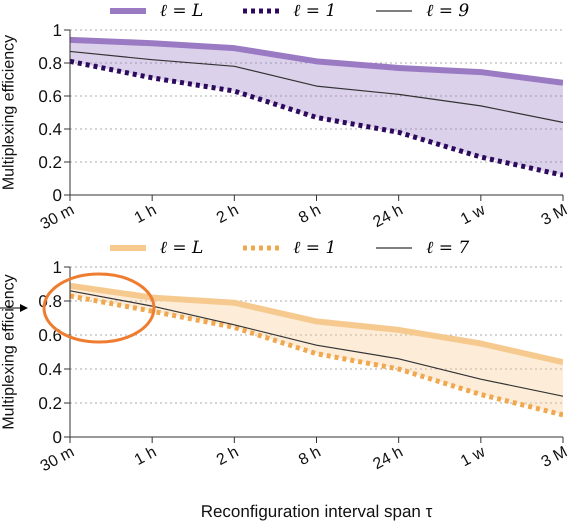 The height and width of the screenshot is (526, 579). I want to click on y-tick-label: 0.6, so click(50, 96).